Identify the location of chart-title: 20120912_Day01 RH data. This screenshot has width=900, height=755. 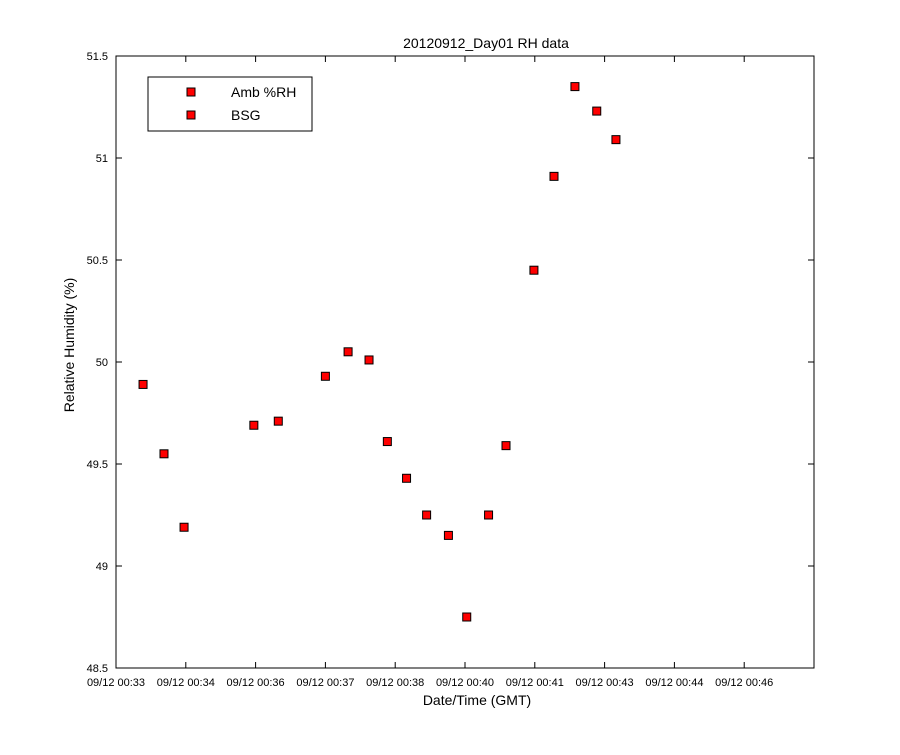
(486, 43).